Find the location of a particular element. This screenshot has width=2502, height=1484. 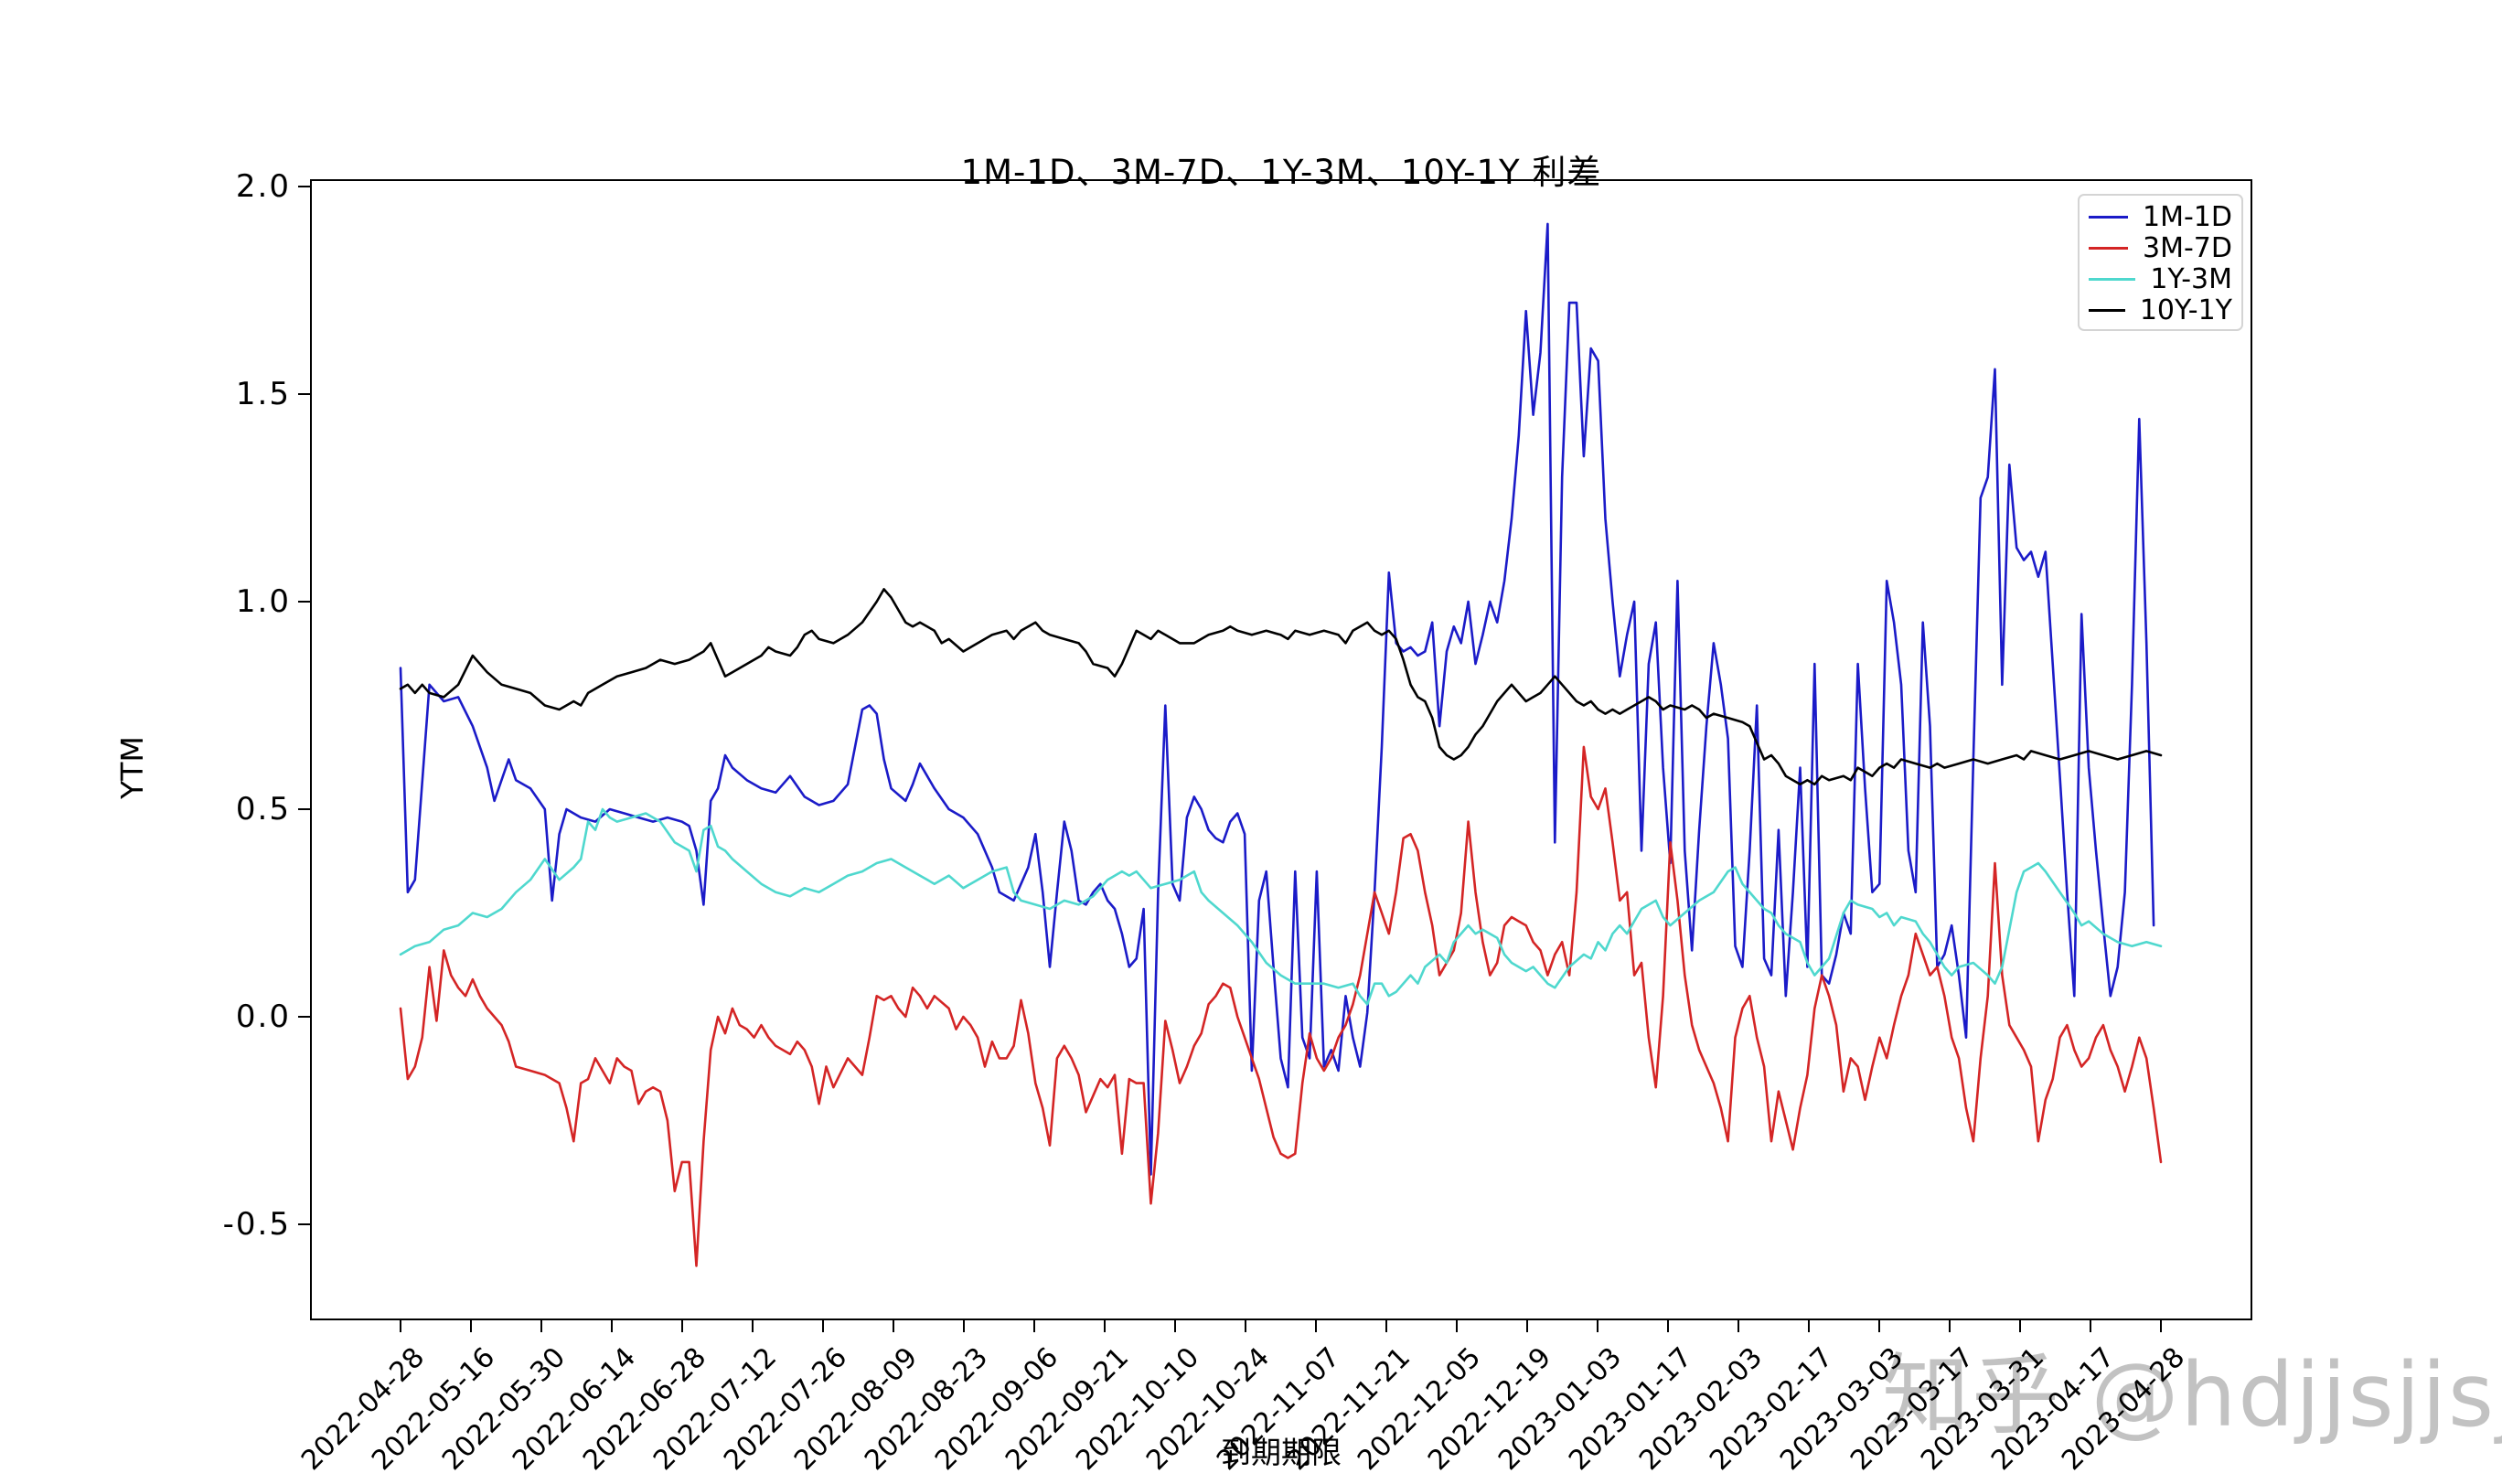

series-line-1y-3m is located at coordinates (1281, 906).